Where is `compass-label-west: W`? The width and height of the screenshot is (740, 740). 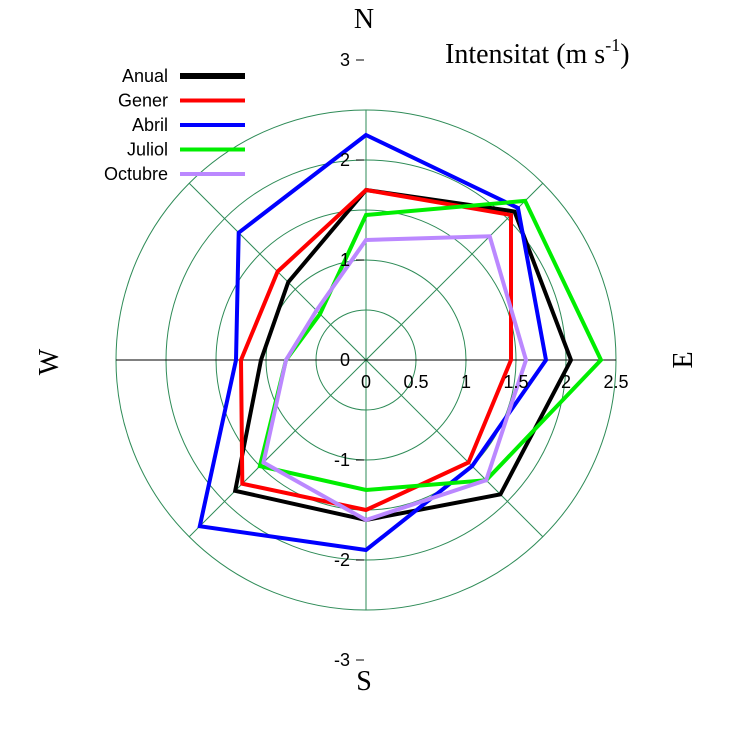 compass-label-west: W is located at coordinates (49, 361).